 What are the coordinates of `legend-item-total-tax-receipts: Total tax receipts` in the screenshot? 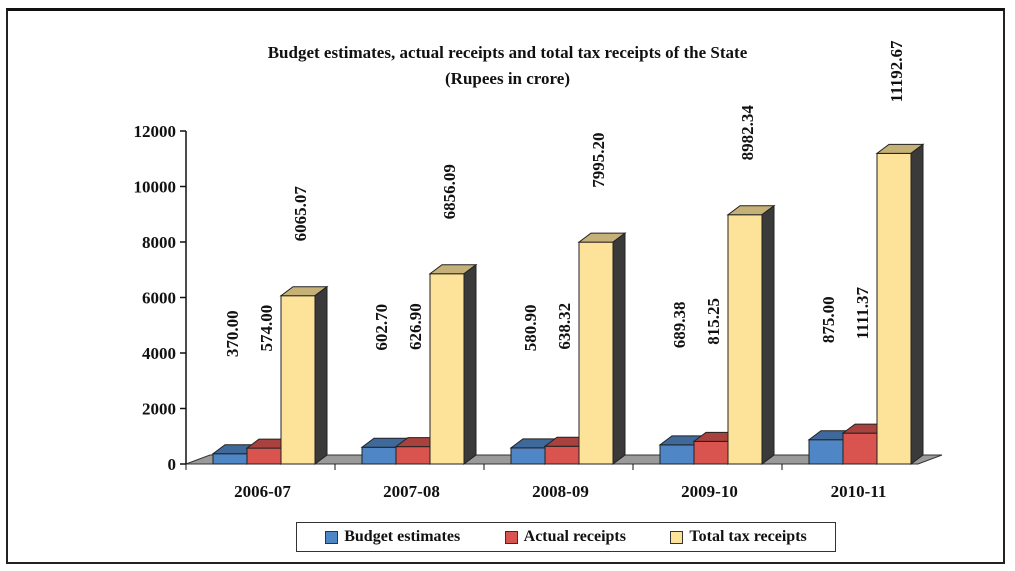 It's located at (738, 537).